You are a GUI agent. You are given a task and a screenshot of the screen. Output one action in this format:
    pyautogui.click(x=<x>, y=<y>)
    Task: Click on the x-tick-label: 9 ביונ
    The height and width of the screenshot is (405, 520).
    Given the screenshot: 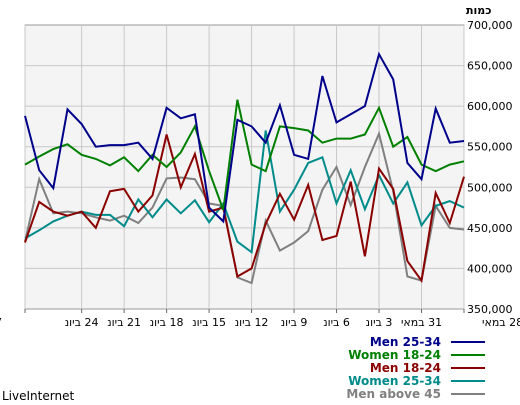 What is the action you would take?
    pyautogui.click(x=294, y=322)
    